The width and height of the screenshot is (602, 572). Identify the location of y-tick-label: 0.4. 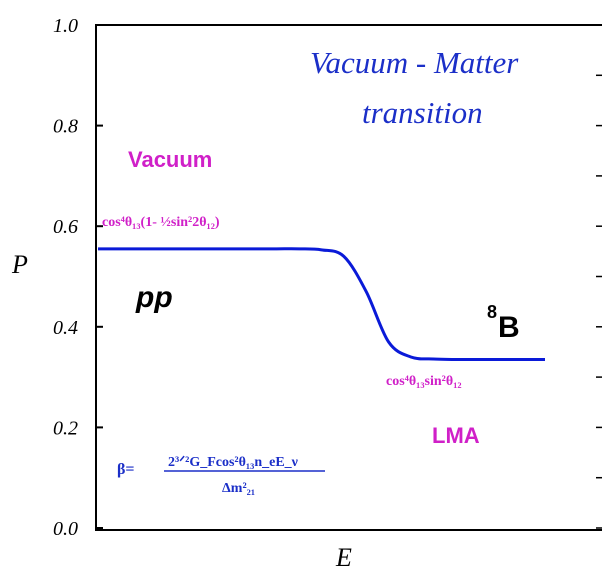
(65, 328).